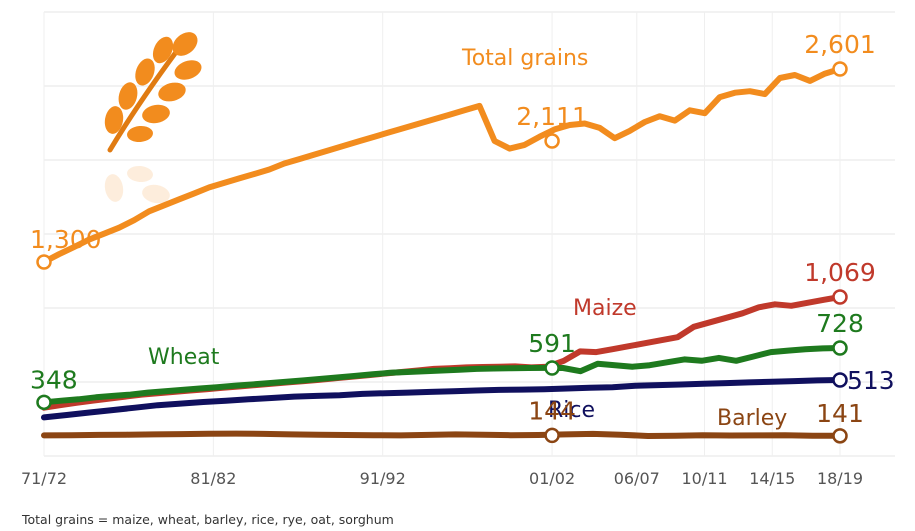 Image resolution: width=915 pixels, height=531 pixels. I want to click on data-label: 2,111, so click(552, 116).